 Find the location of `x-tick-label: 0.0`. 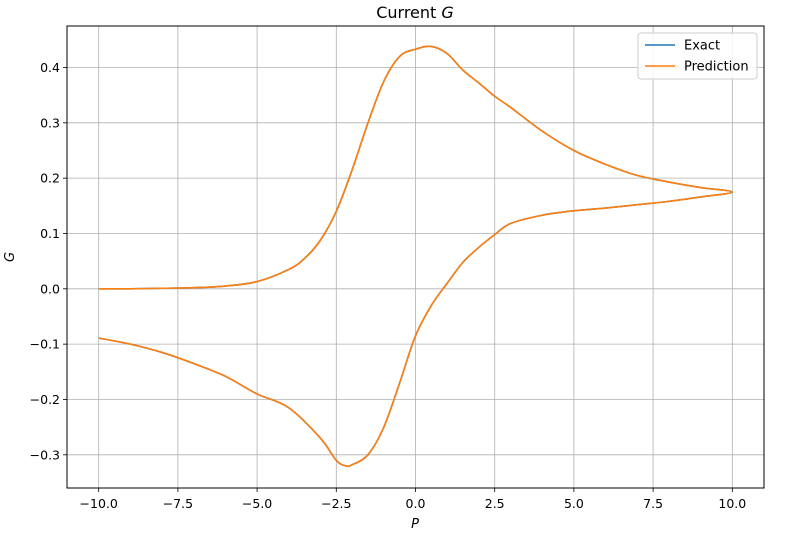

x-tick-label: 0.0 is located at coordinates (416, 503).